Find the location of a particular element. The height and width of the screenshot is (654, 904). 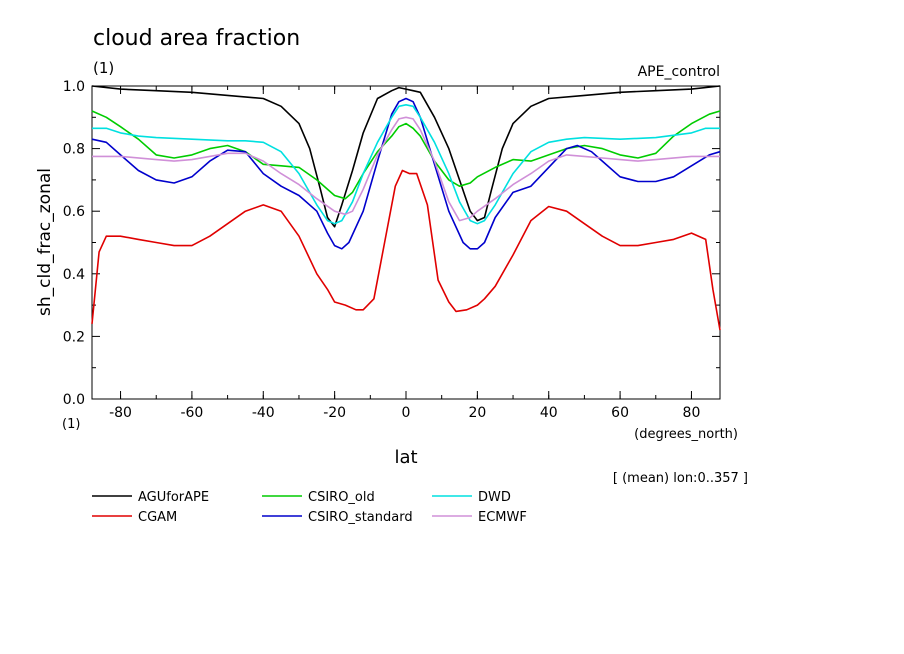

x-tick-label: -20 is located at coordinates (334, 413).